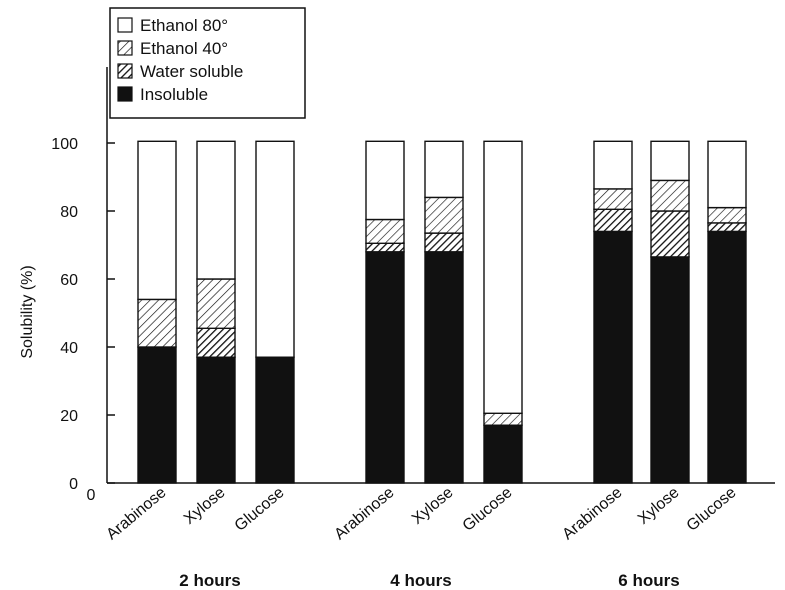 This screenshot has height=590, width=785. Describe the element at coordinates (209, 580) in the screenshot. I see `group-label: 2 hours` at that location.